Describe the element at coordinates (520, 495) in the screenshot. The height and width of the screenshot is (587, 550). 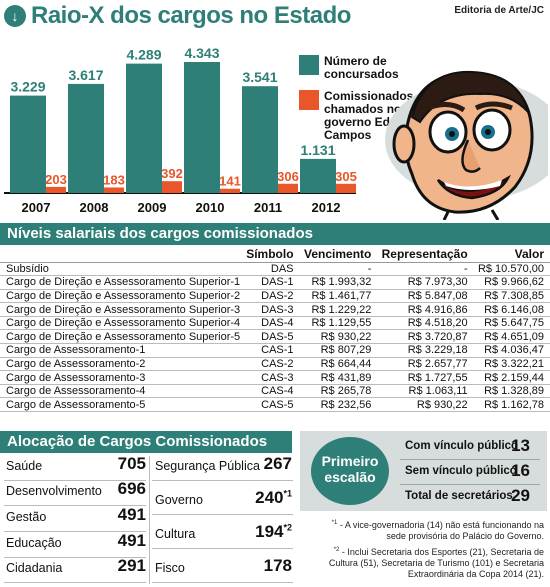
I see `primeiro-row-value: 29` at that location.